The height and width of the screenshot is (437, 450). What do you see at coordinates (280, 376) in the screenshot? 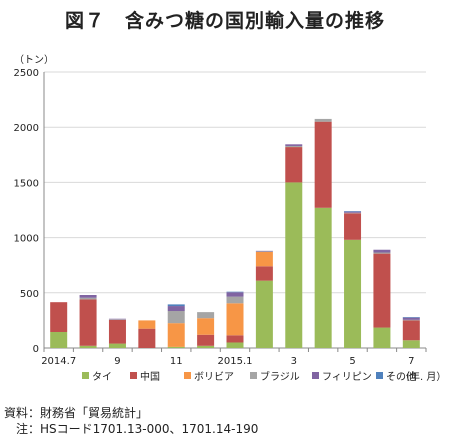
I see `legend-label: ブラジル` at bounding box center [280, 376].